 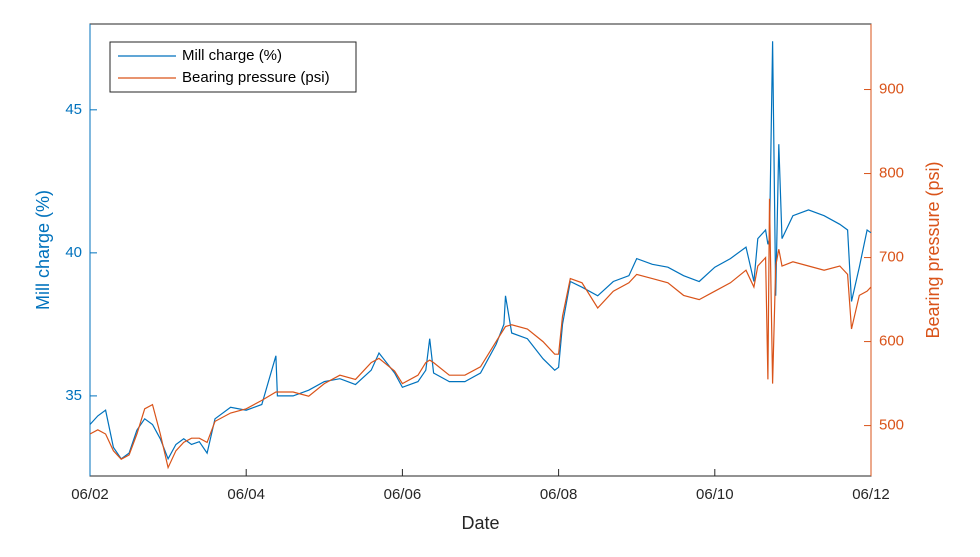 What do you see at coordinates (891, 89) in the screenshot?
I see `y2-tick-label: 900` at bounding box center [891, 89].